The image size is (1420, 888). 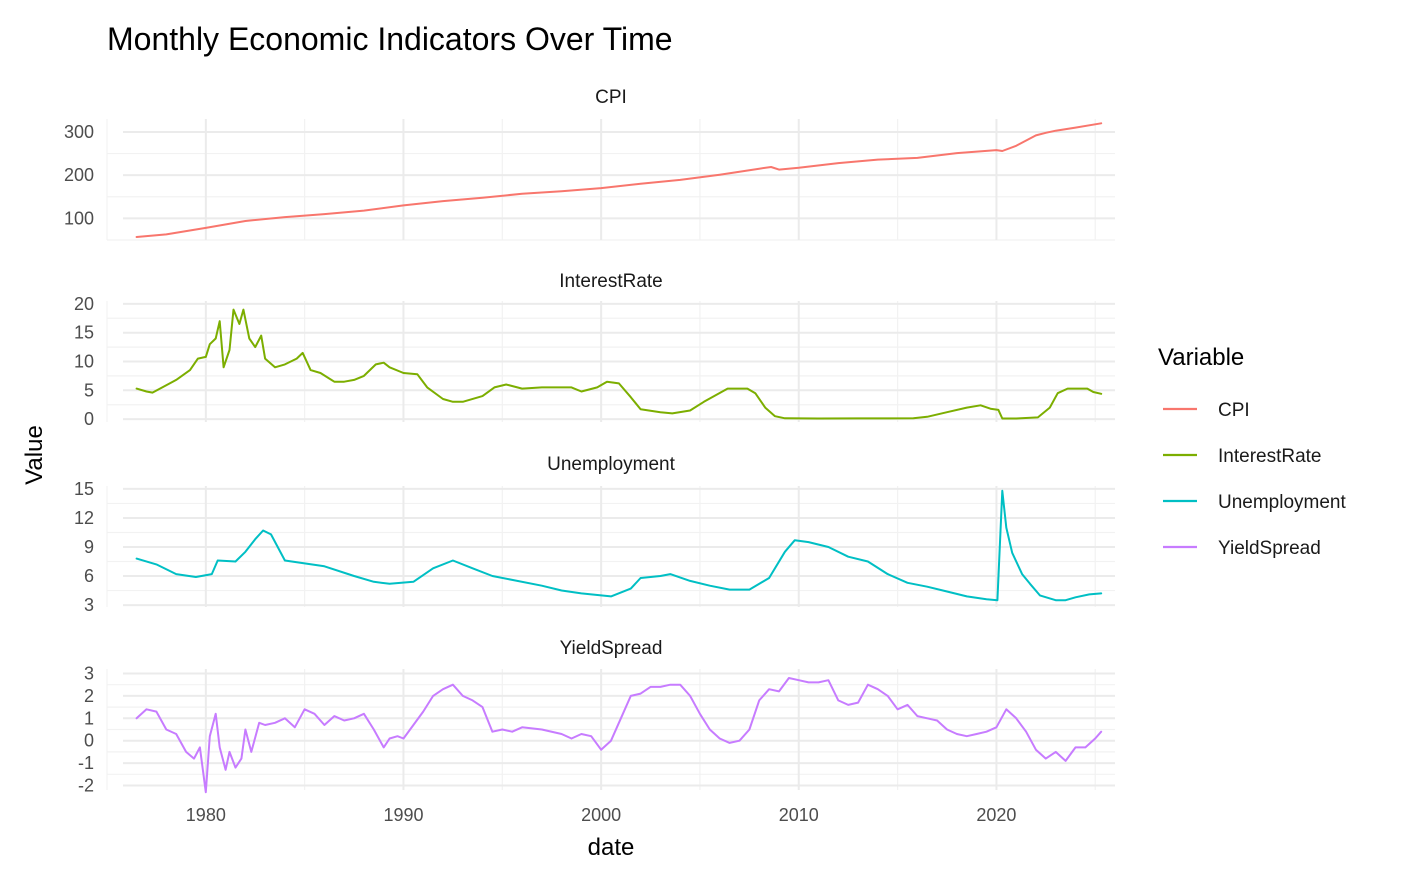 What do you see at coordinates (84, 304) in the screenshot?
I see `y-tick-label: 20` at bounding box center [84, 304].